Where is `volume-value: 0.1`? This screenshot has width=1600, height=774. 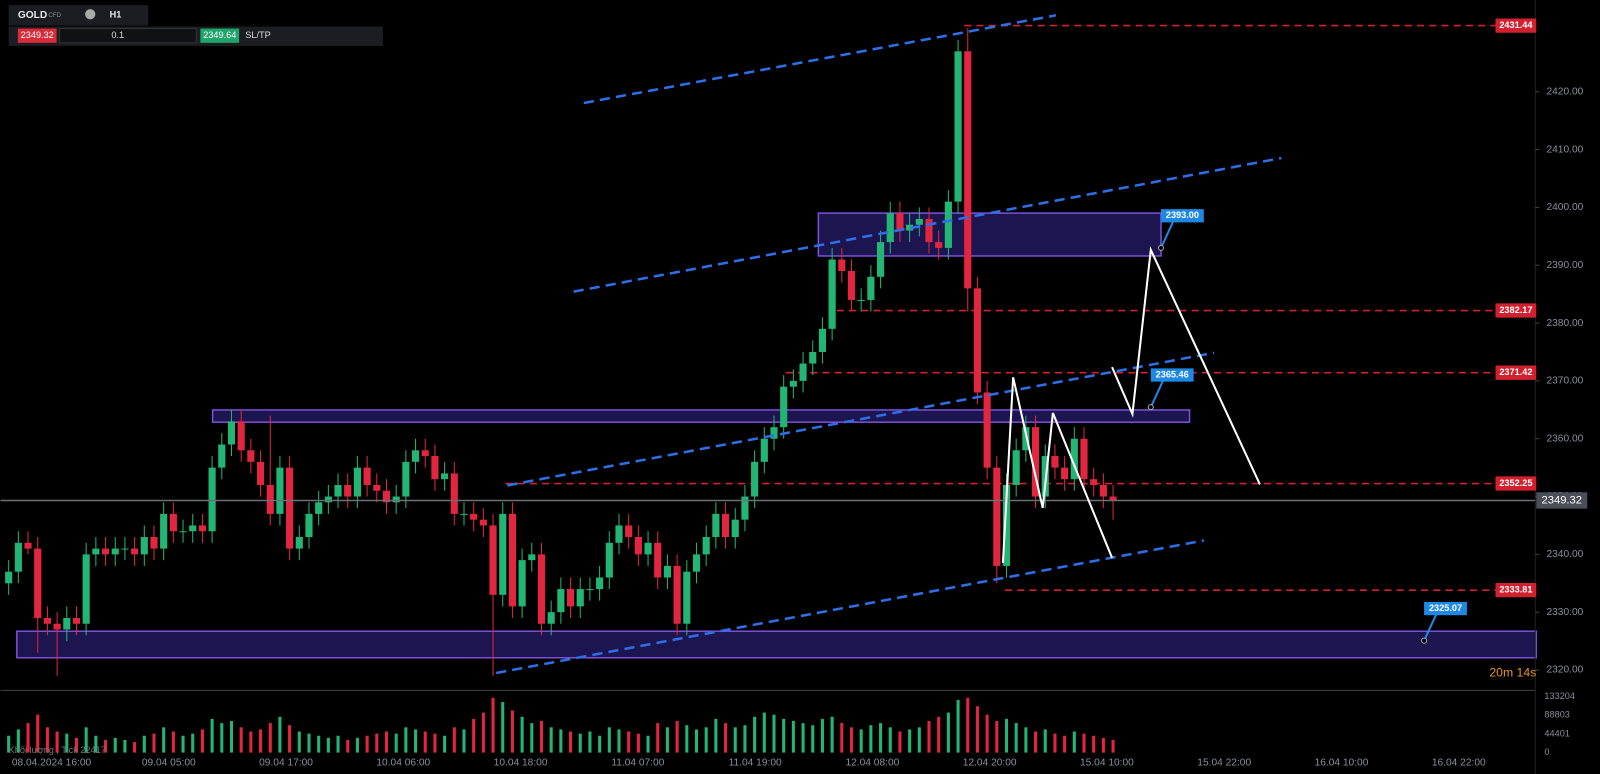
volume-value: 0.1 is located at coordinates (117, 35).